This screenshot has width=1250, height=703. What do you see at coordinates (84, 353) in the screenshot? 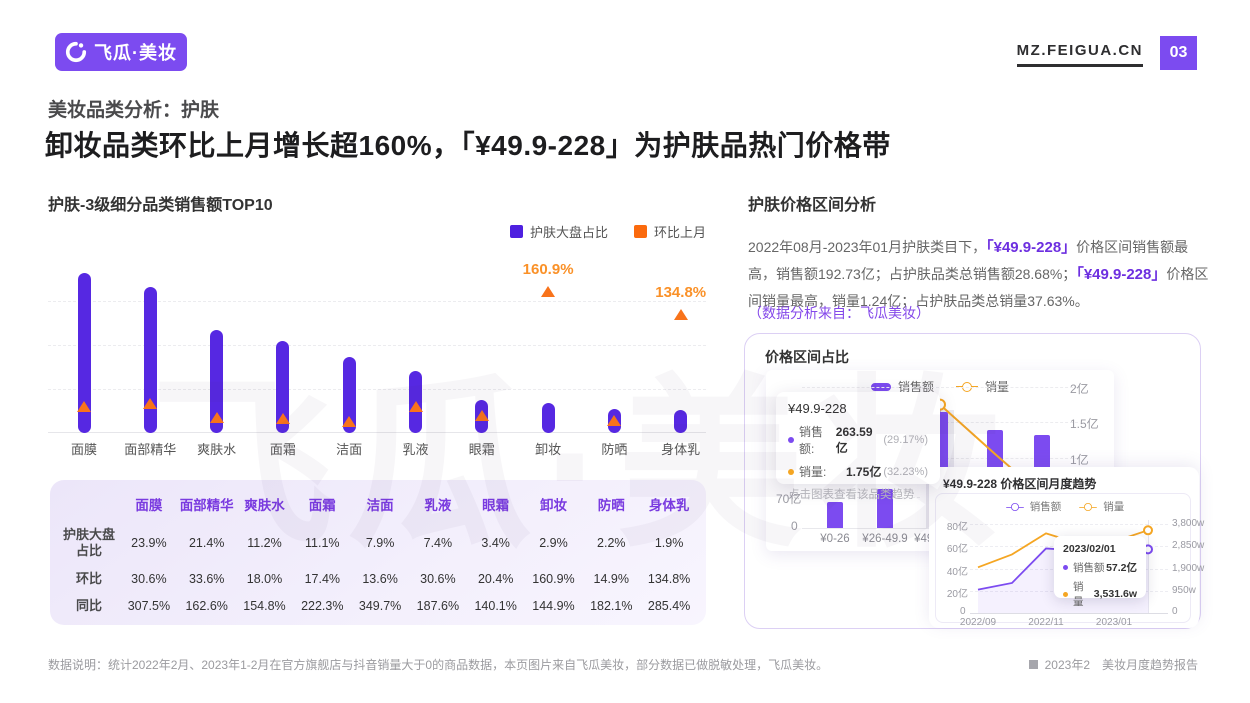
I see `bar-面膜` at bounding box center [84, 353].